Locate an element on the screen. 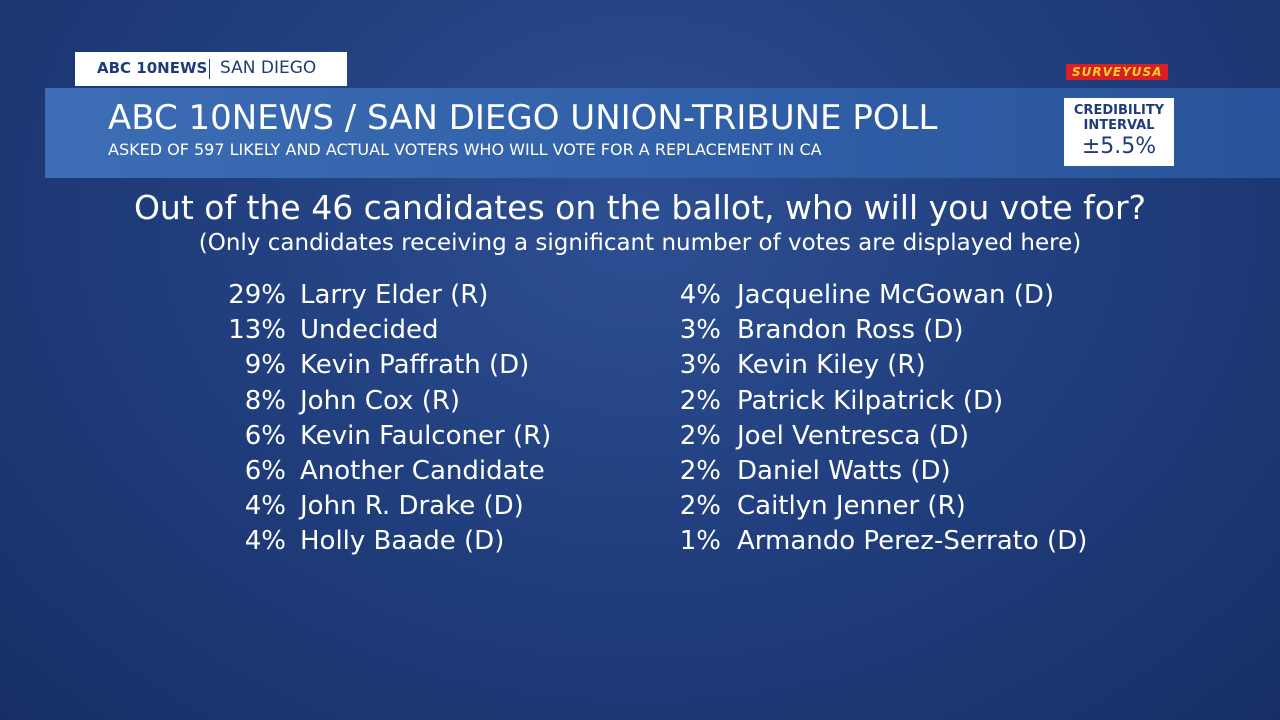  candidate-name: Larry Elder (R) is located at coordinates (394, 295).